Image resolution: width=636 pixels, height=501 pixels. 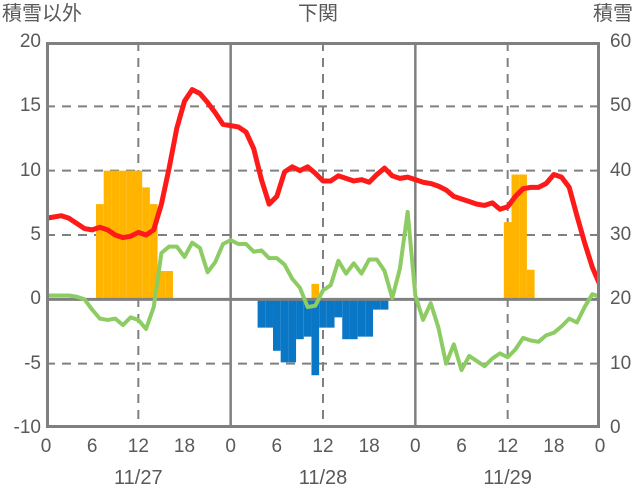 I want to click on left-axis-ticks: 20 15 10 5 0 -5 -10, so click(x=20, y=234).